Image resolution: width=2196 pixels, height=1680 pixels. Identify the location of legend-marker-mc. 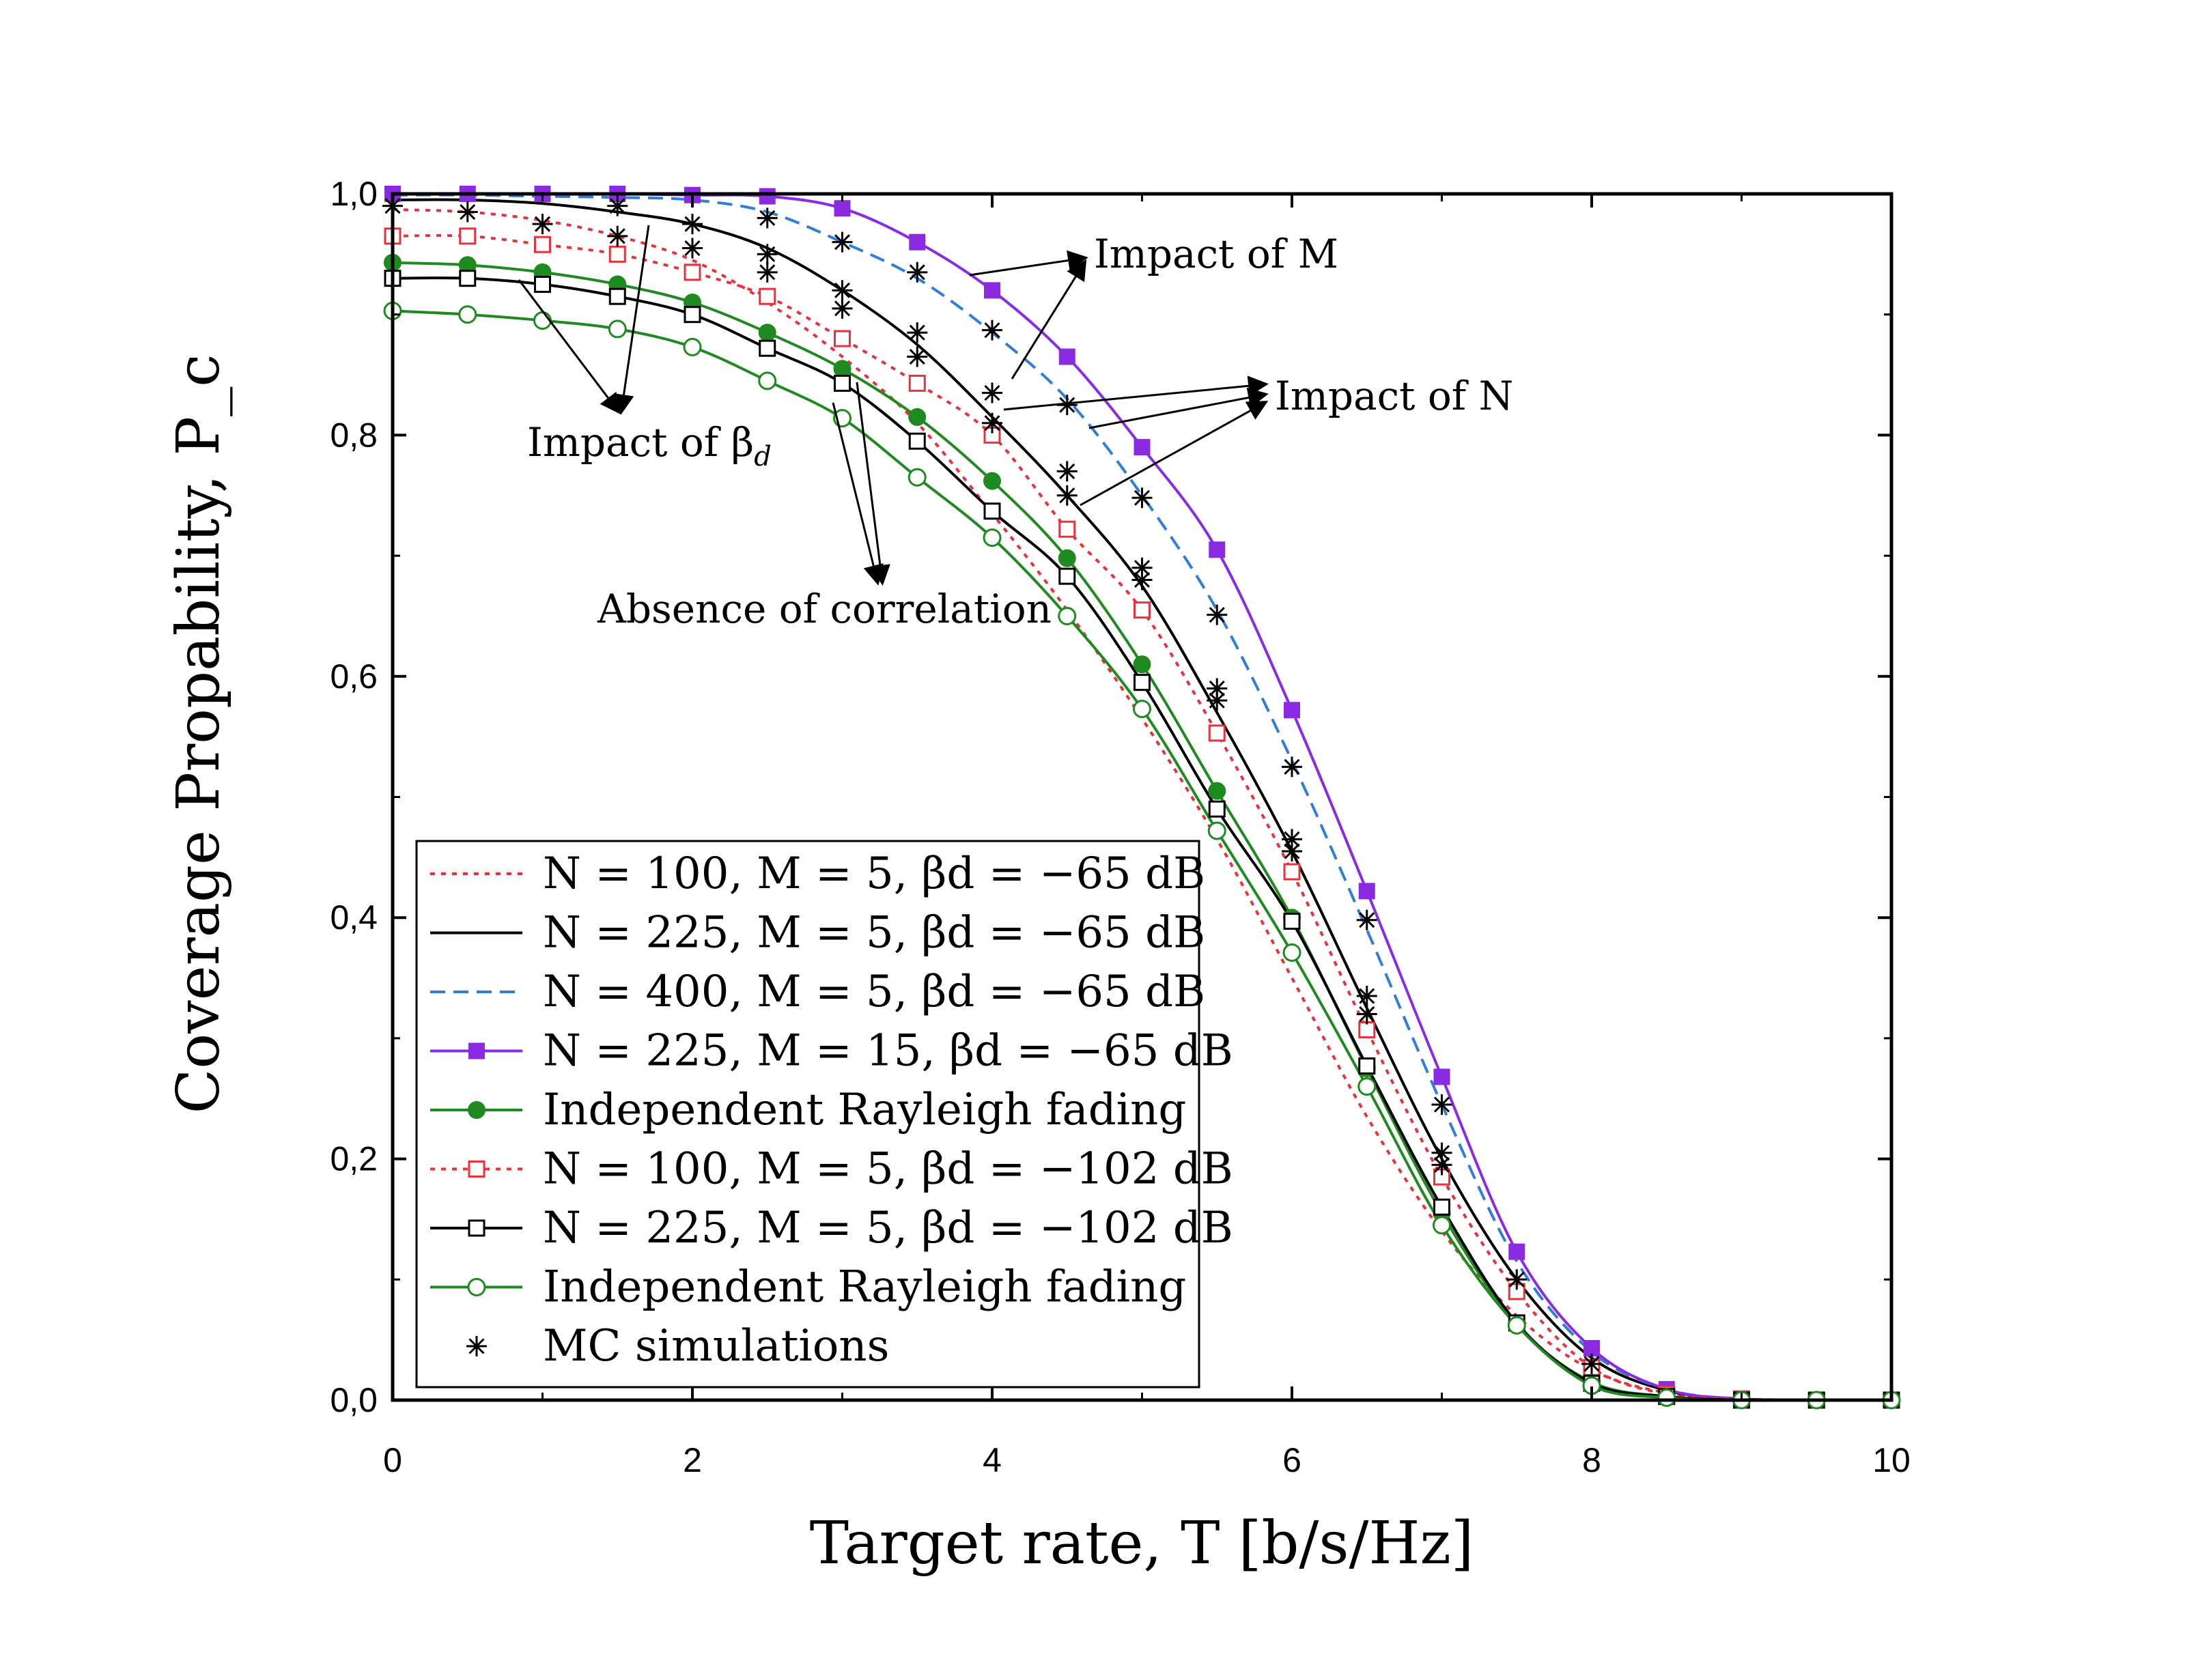
(477, 1346).